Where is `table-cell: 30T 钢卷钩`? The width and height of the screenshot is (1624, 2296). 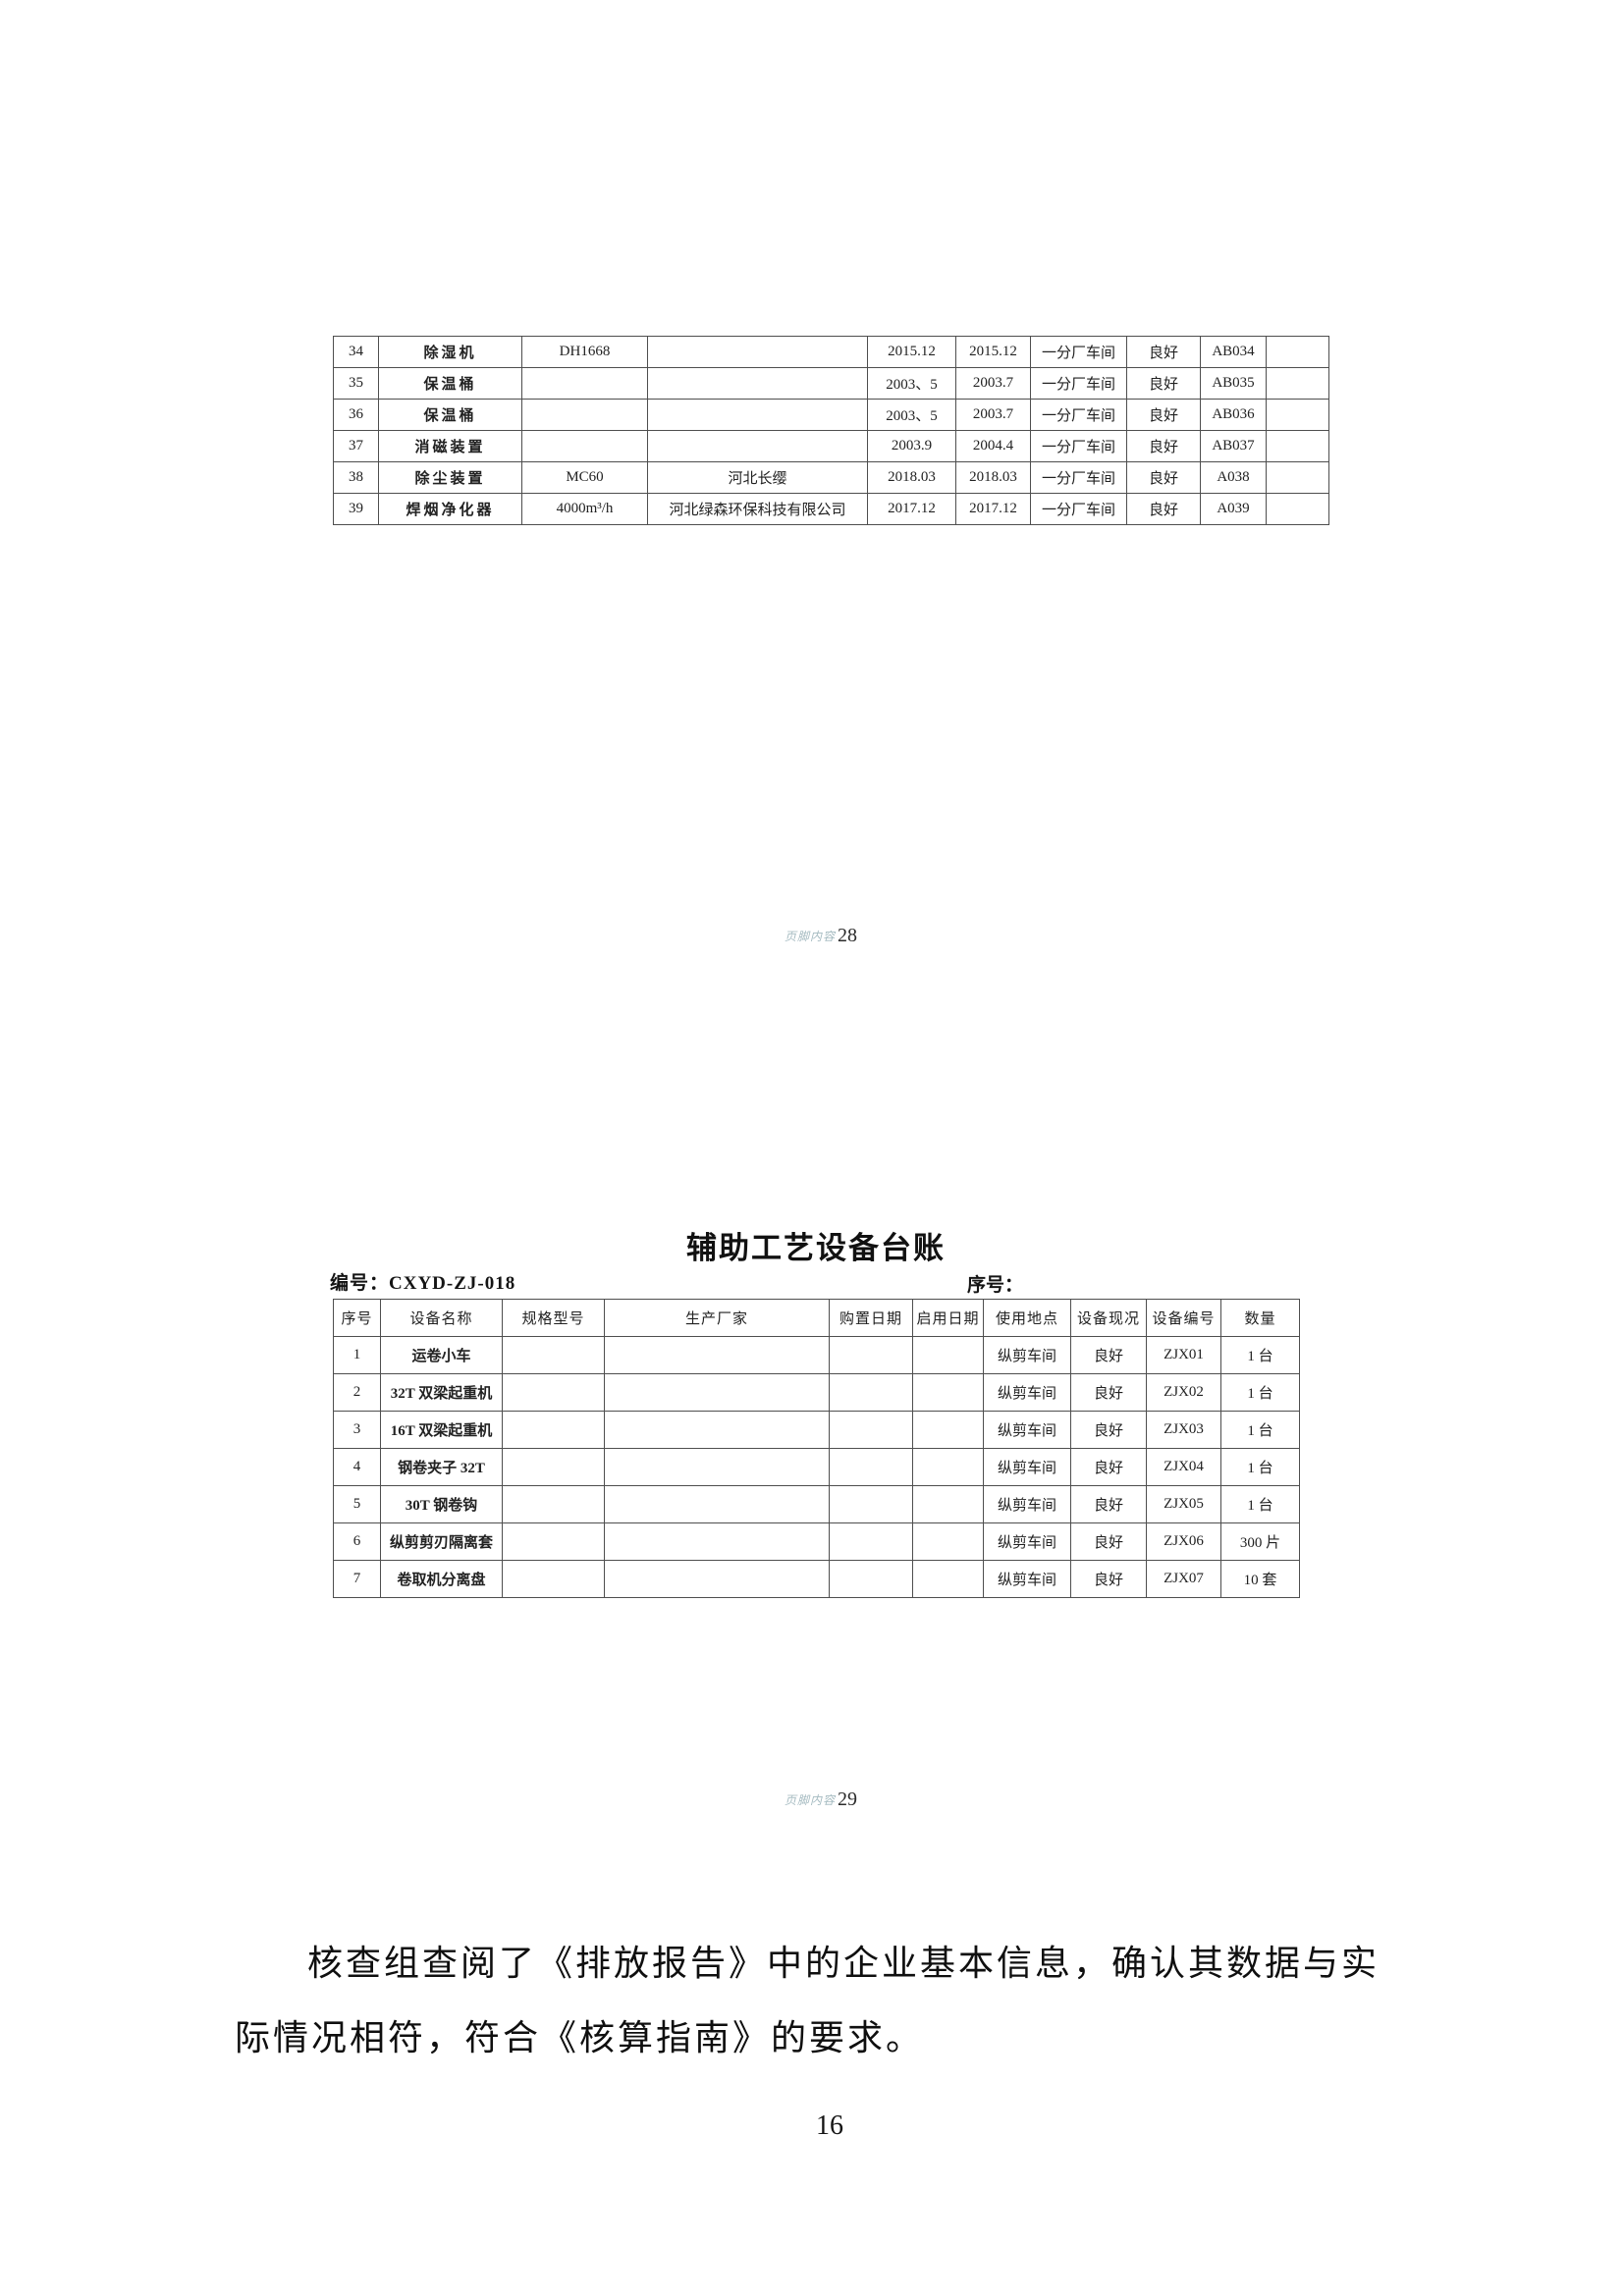 table-cell: 30T 钢卷钩 is located at coordinates (441, 1504).